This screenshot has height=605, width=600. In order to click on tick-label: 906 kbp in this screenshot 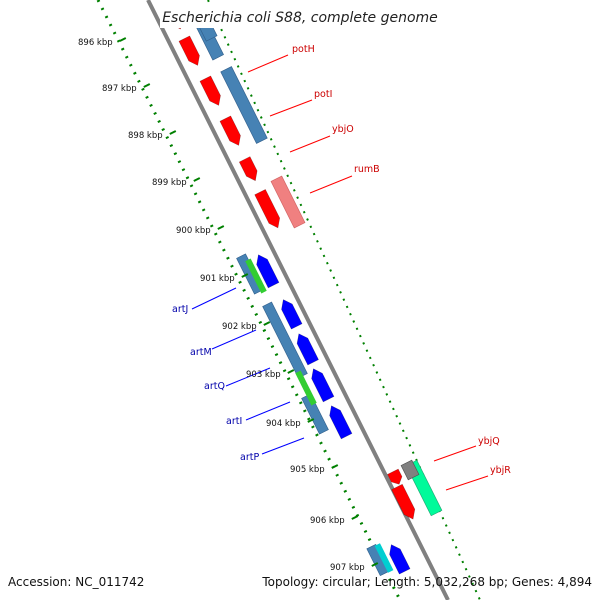, I will do `click(327, 521)`.